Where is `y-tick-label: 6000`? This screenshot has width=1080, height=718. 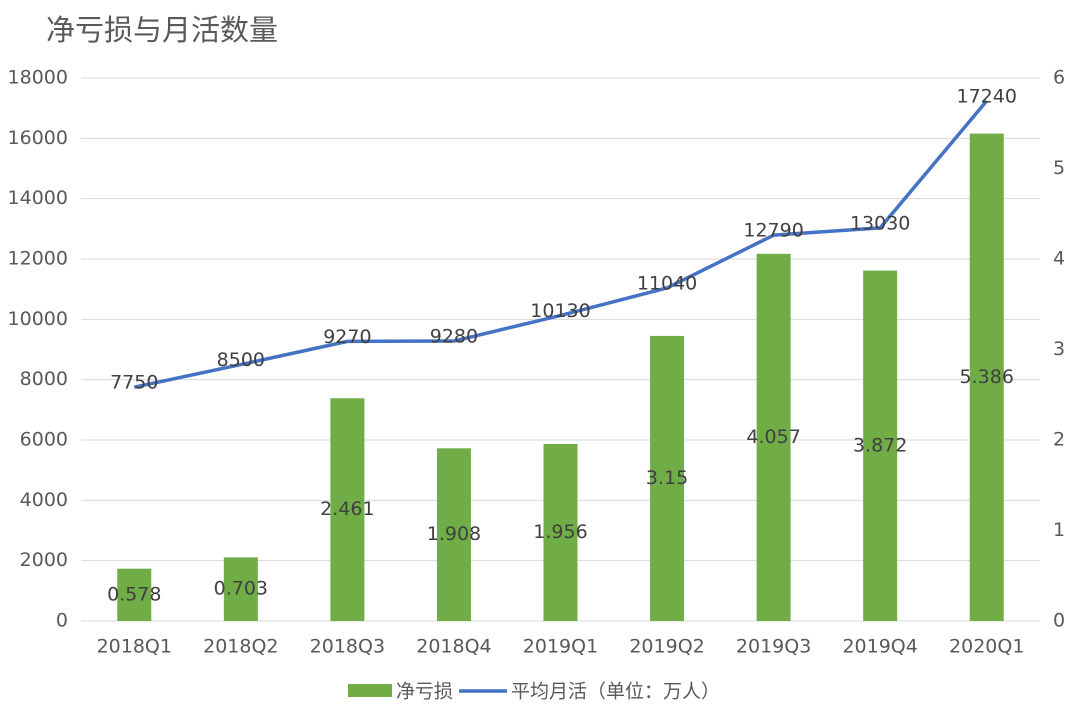 y-tick-label: 6000 is located at coordinates (44, 440).